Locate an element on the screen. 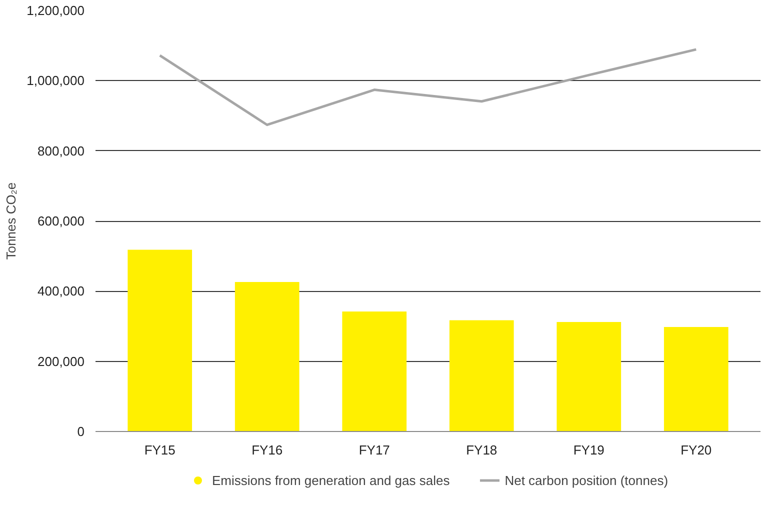 The image size is (777, 507). y-tick-label: 400,000 is located at coordinates (61, 291).